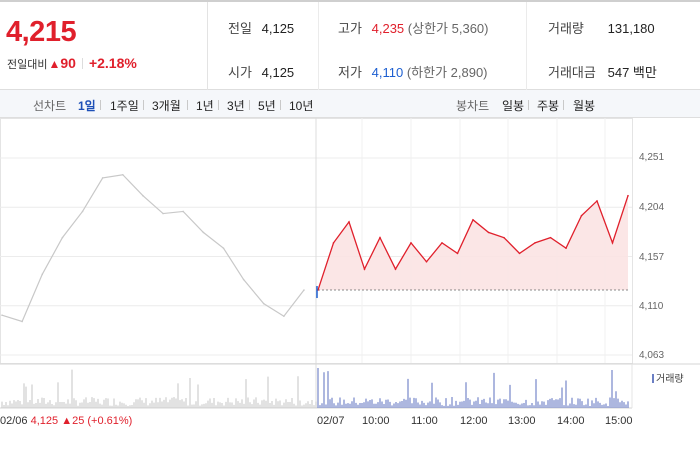  Describe the element at coordinates (631, 28) in the screenshot. I see `stat-value: 131,180` at that location.